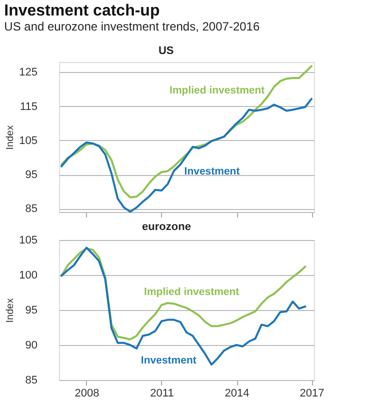 This screenshot has width=381, height=417. I want to click on chart-title: Investment catch-up, so click(82, 11).